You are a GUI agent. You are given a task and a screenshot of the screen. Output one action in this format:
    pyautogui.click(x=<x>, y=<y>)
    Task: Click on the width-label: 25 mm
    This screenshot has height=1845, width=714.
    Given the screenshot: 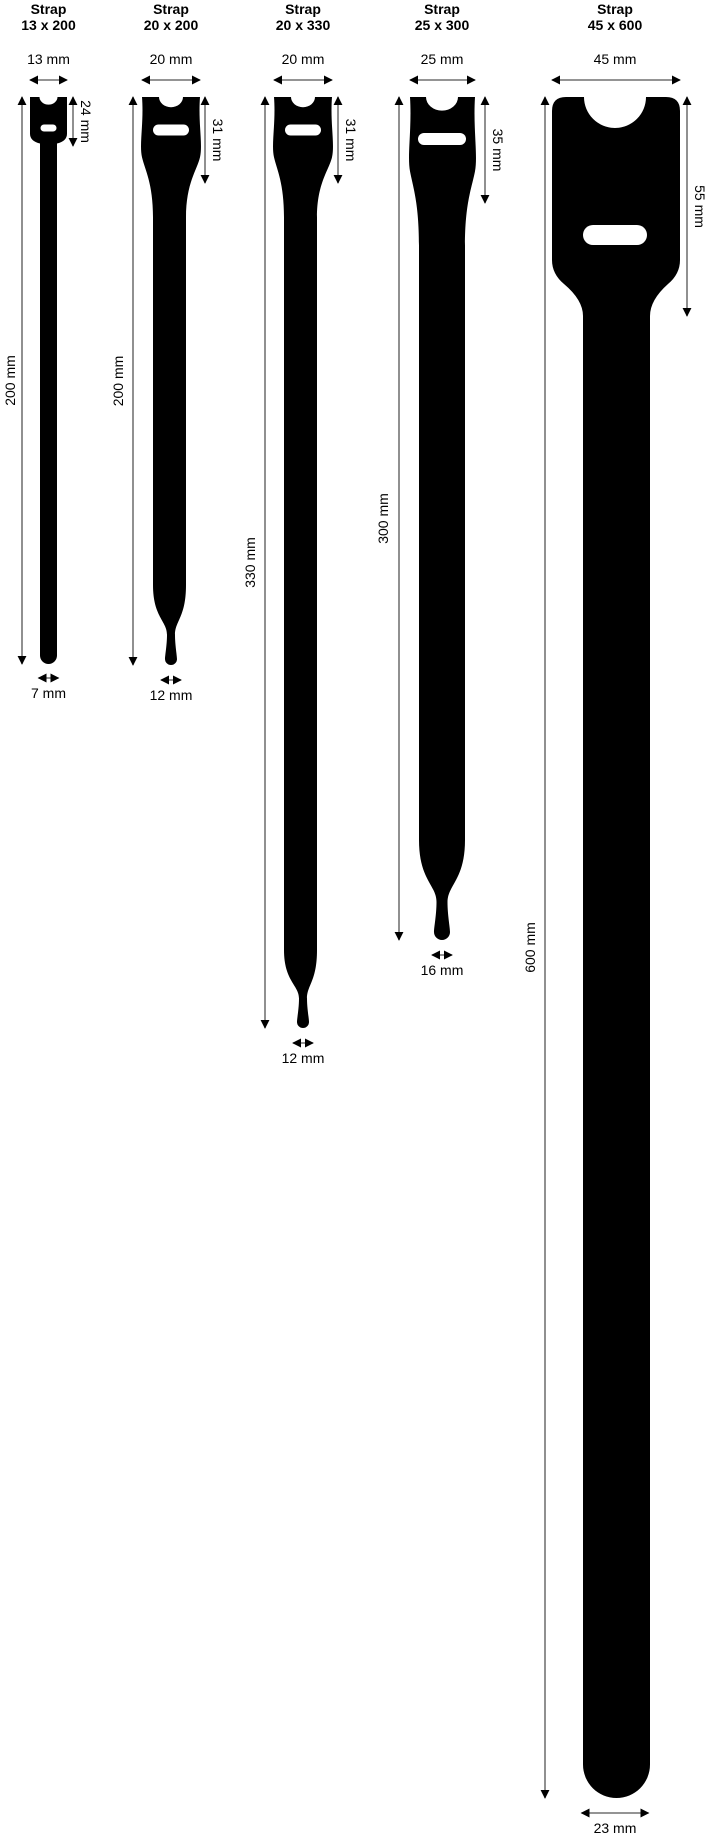 What is the action you would take?
    pyautogui.click(x=442, y=59)
    